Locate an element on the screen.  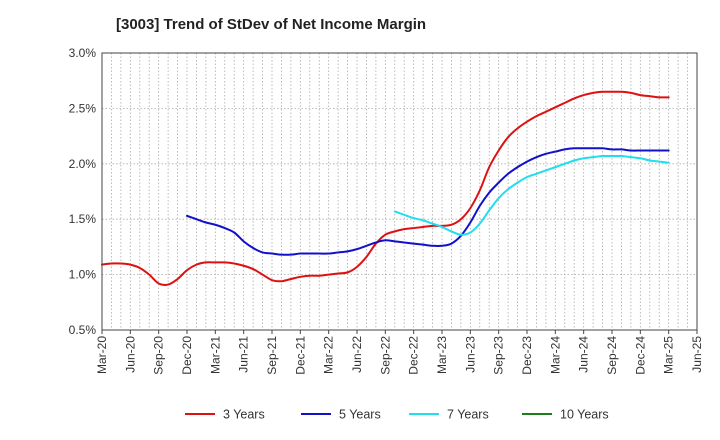
legend-label-3-years: 3 Years is located at coordinates (244, 415).